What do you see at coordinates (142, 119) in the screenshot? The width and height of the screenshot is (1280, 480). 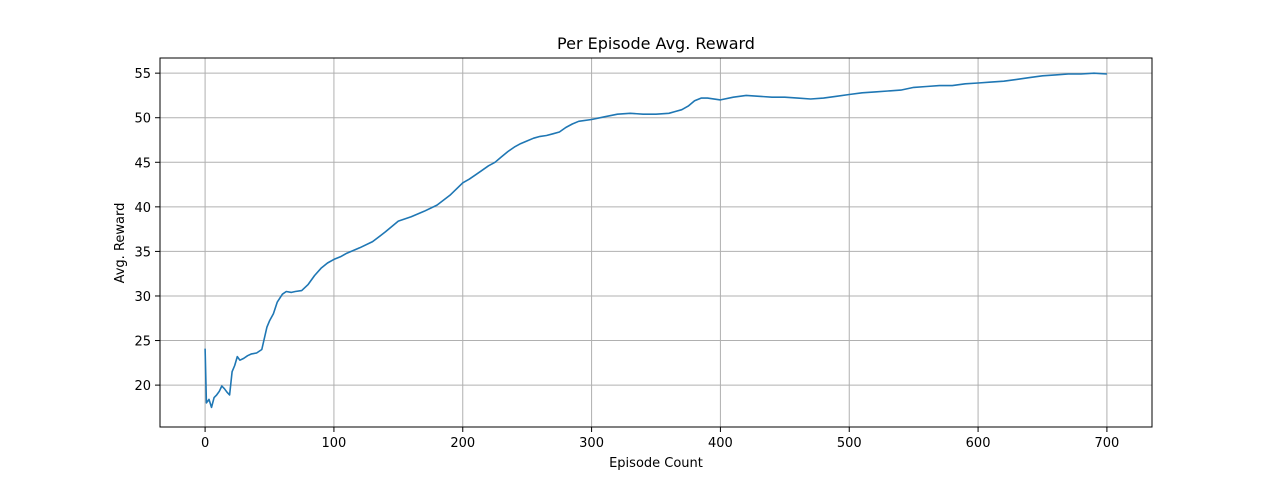 I see `y-tick-label: 50` at bounding box center [142, 119].